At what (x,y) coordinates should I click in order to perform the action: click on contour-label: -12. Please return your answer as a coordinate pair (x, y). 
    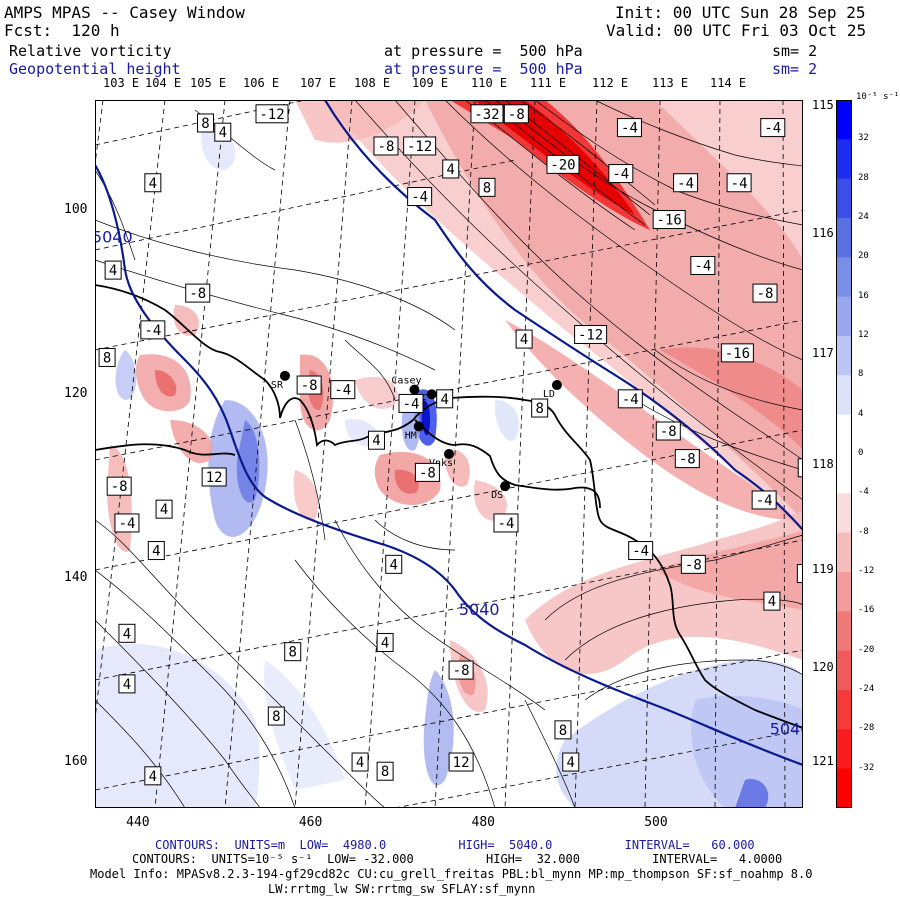
    Looking at the image, I should click on (419, 147).